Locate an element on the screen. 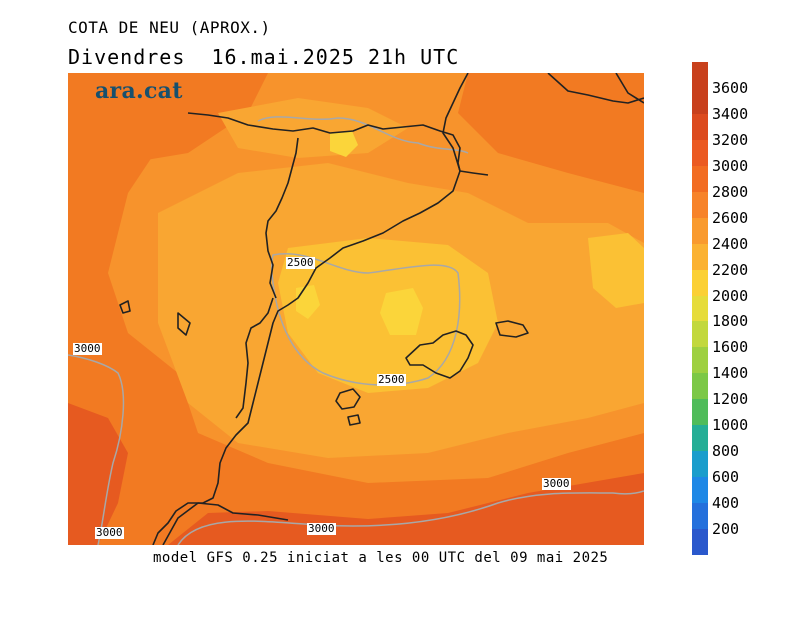  field-yellow-east is located at coordinates (616, 270).